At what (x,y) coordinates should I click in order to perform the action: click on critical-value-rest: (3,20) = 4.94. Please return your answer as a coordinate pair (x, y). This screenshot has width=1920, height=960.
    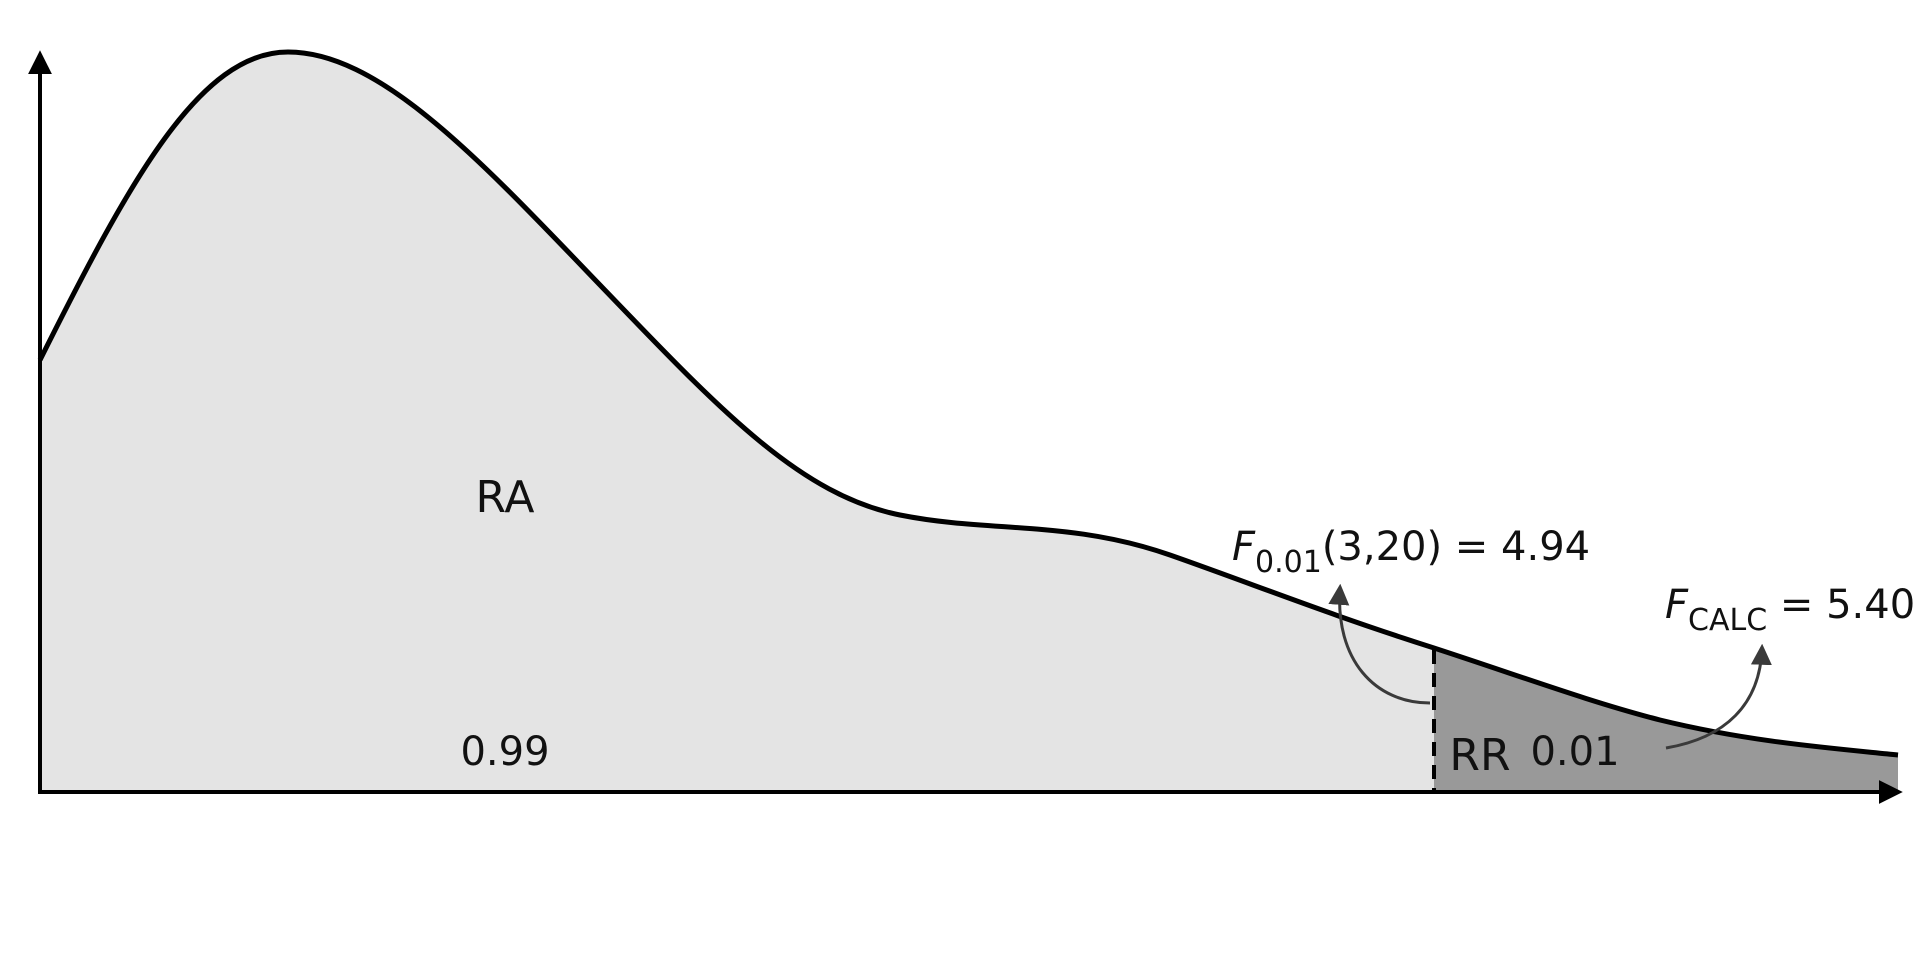
    Looking at the image, I should click on (1456, 547).